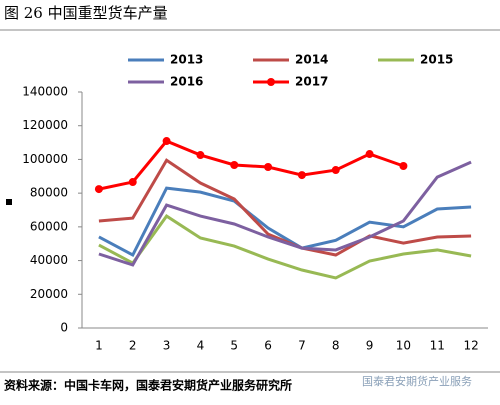  I want to click on legend-label: 2017, so click(311, 82).